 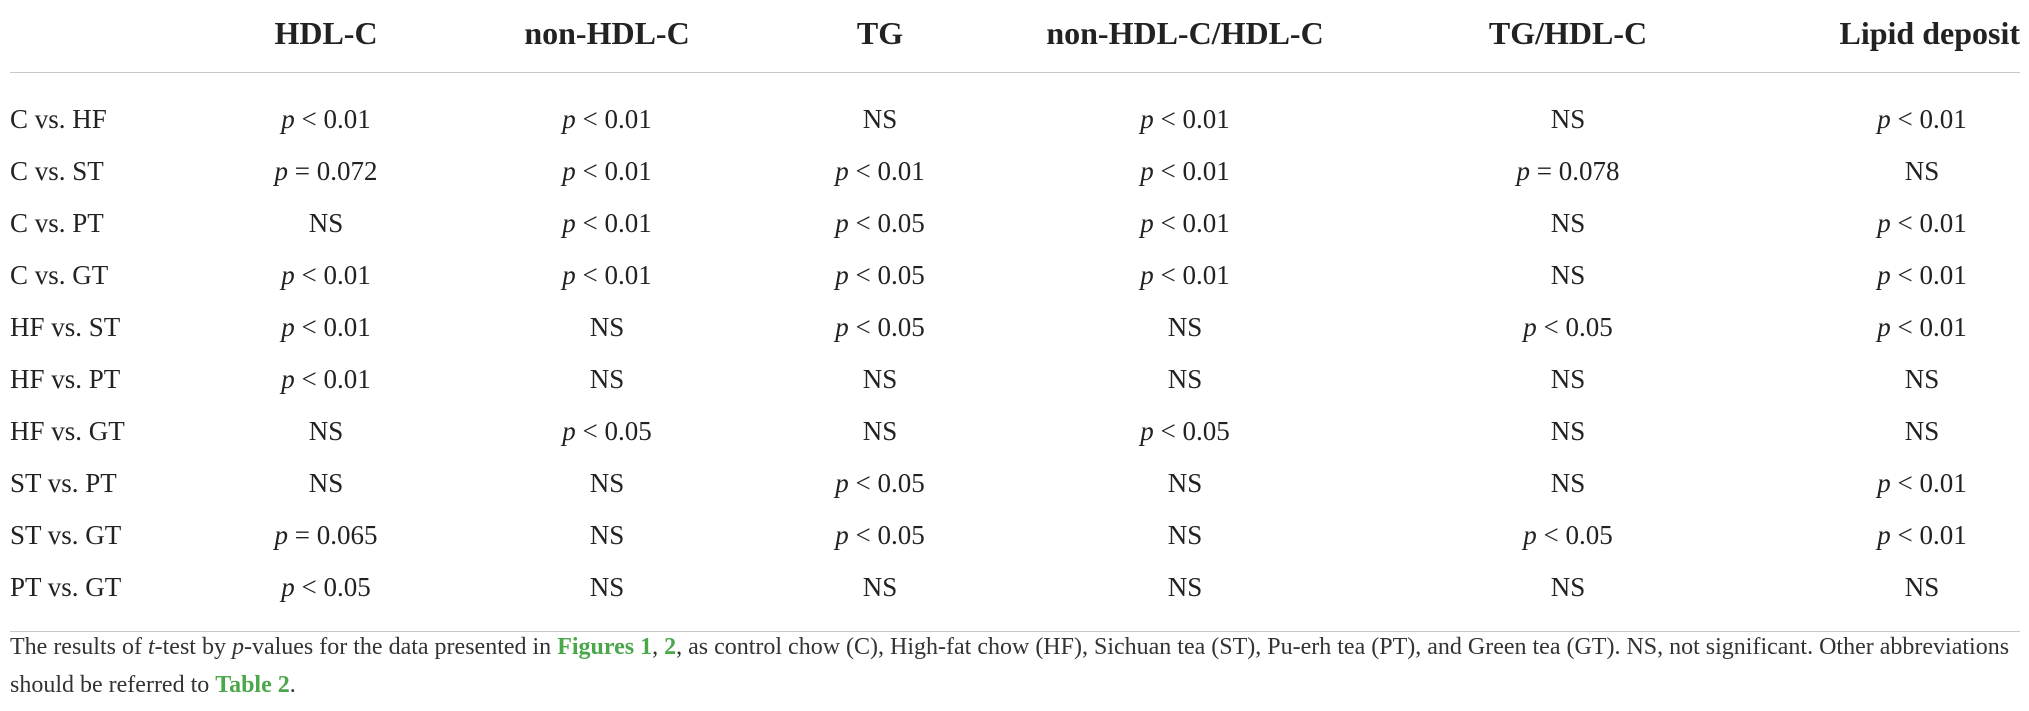 What do you see at coordinates (1185, 36) in the screenshot?
I see `header-non-hdl-c-ratio: non-HDL-C/HDL-C` at bounding box center [1185, 36].